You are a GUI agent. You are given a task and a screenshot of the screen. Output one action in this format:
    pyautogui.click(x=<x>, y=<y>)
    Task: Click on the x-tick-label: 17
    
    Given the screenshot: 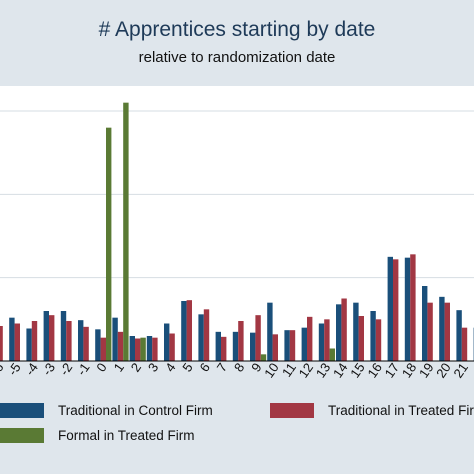 What is the action you would take?
    pyautogui.click(x=392, y=370)
    